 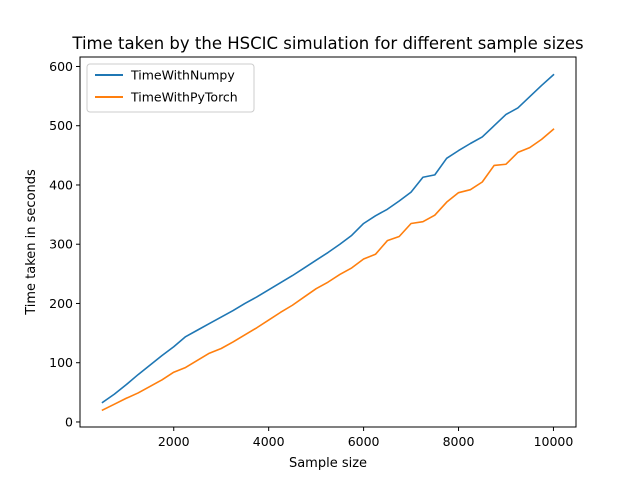 I want to click on y-tick-label: 500, so click(x=61, y=125).